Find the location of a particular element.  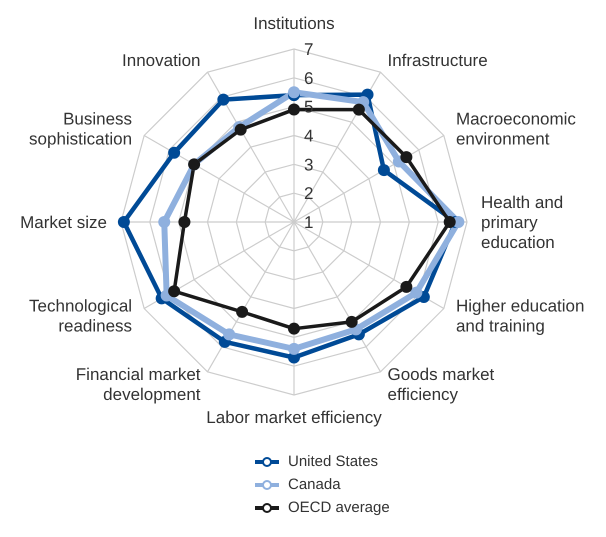

spoke-label: Financial market development is located at coordinates (138, 384).